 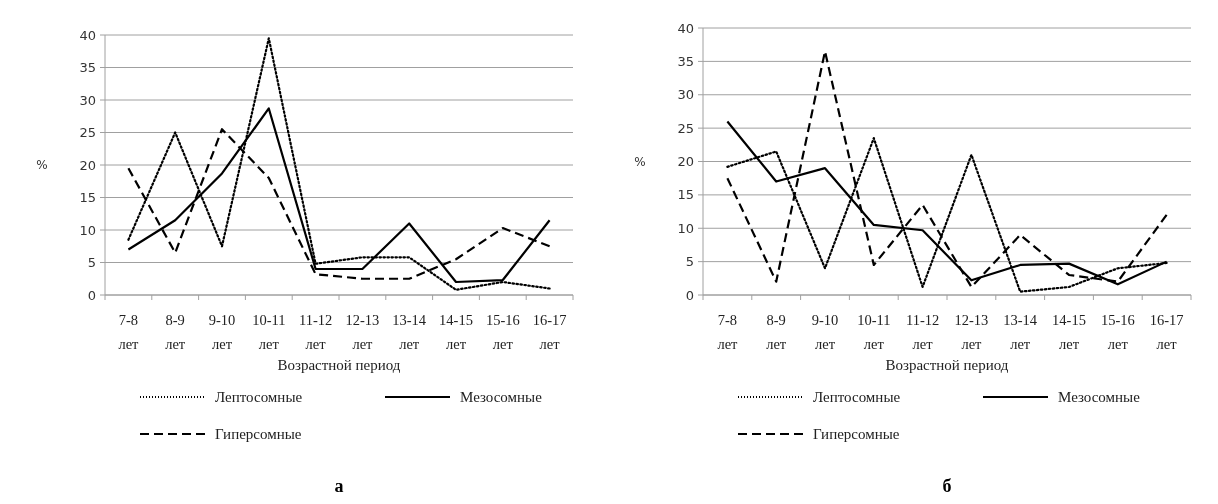 What do you see at coordinates (947, 486) in the screenshot?
I see `text: б` at bounding box center [947, 486].